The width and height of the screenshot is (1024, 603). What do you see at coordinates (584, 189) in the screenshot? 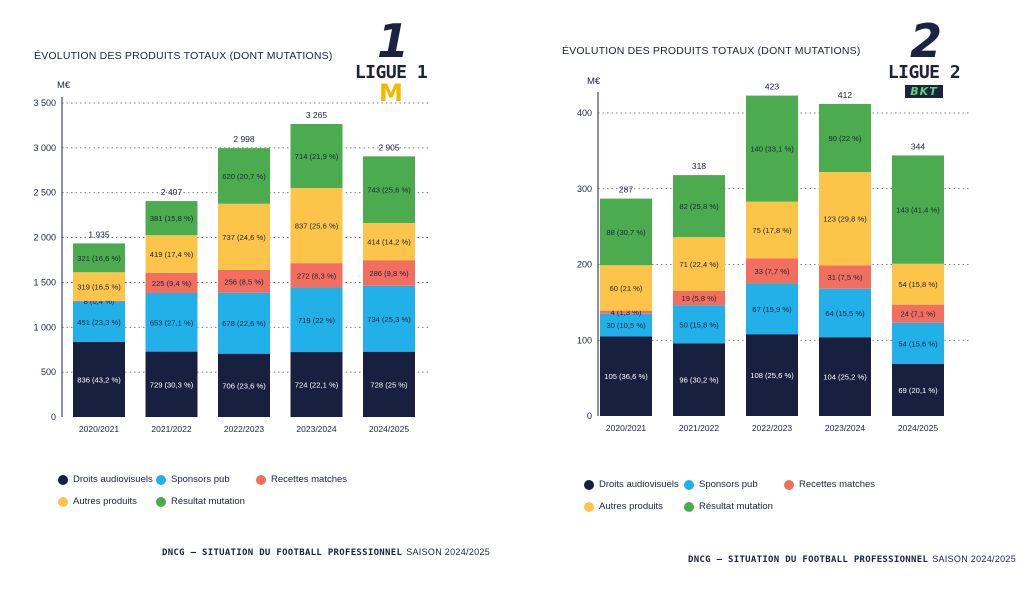
I see `y-tick-label: 300` at bounding box center [584, 189].